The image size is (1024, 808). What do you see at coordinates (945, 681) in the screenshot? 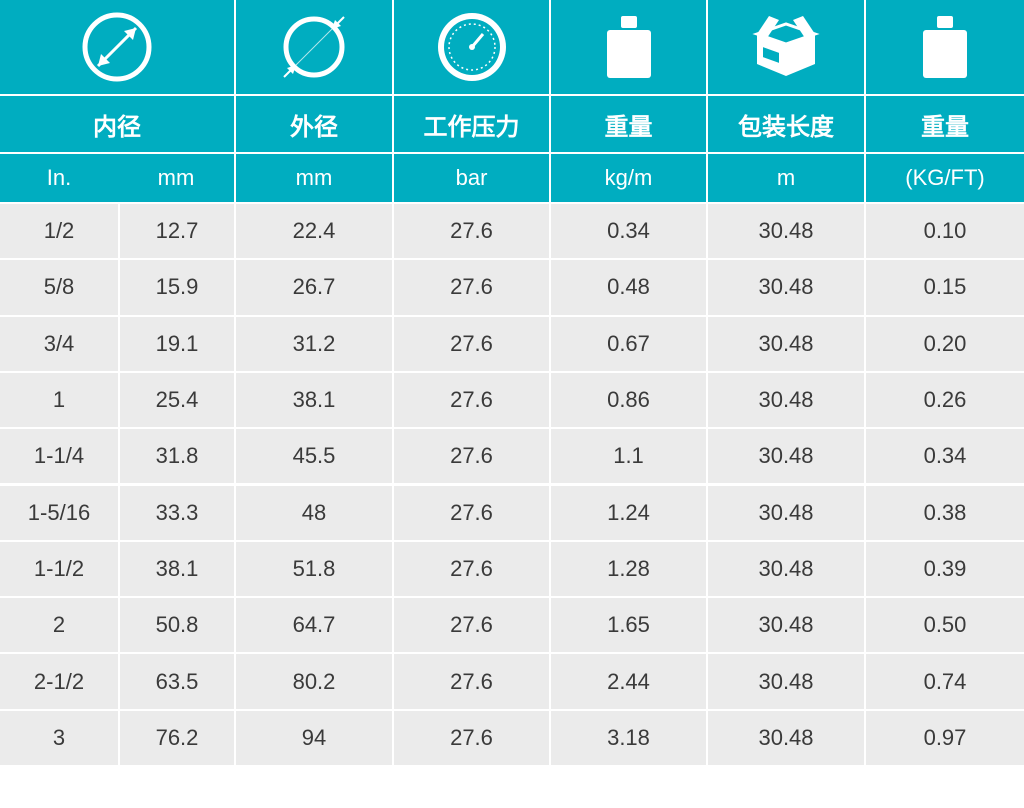
I see `cell-weight-ft: 0.74` at bounding box center [945, 681].